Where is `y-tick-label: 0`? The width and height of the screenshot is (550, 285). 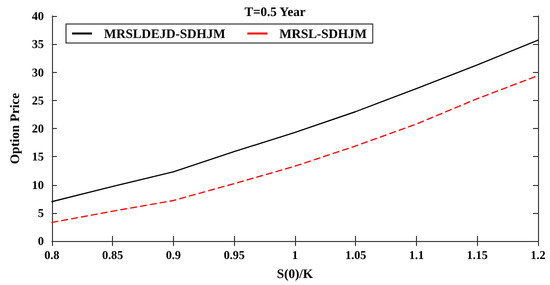
y-tick-label: 0 is located at coordinates (41, 241).